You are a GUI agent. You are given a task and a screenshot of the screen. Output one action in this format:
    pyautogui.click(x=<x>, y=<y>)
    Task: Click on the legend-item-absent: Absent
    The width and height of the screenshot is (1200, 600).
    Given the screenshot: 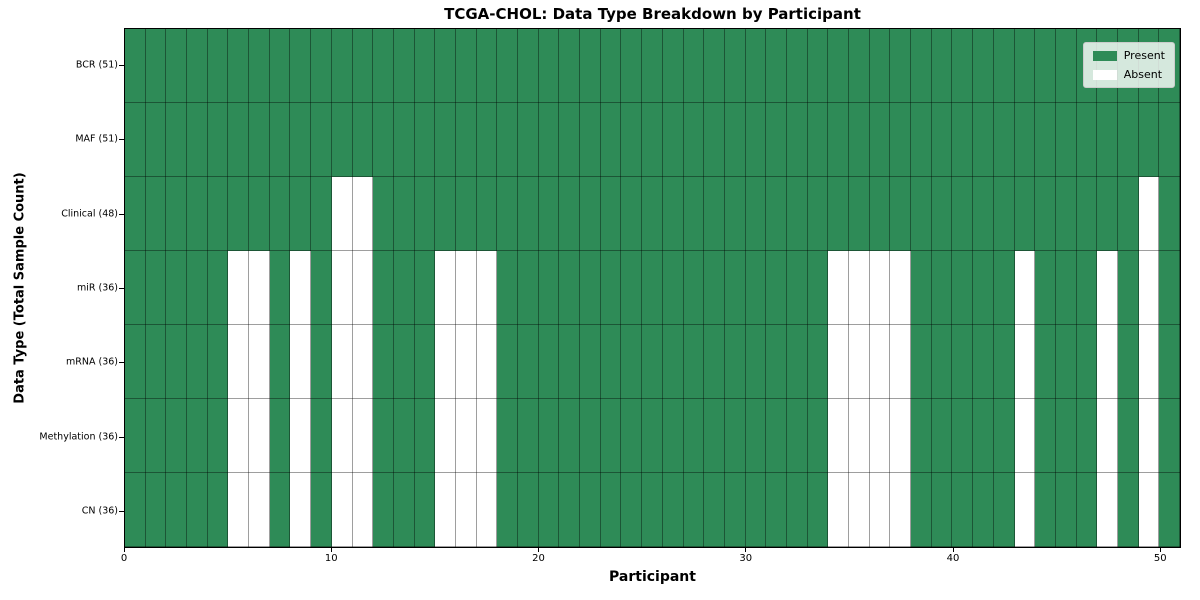 What is the action you would take?
    pyautogui.click(x=1128, y=74)
    